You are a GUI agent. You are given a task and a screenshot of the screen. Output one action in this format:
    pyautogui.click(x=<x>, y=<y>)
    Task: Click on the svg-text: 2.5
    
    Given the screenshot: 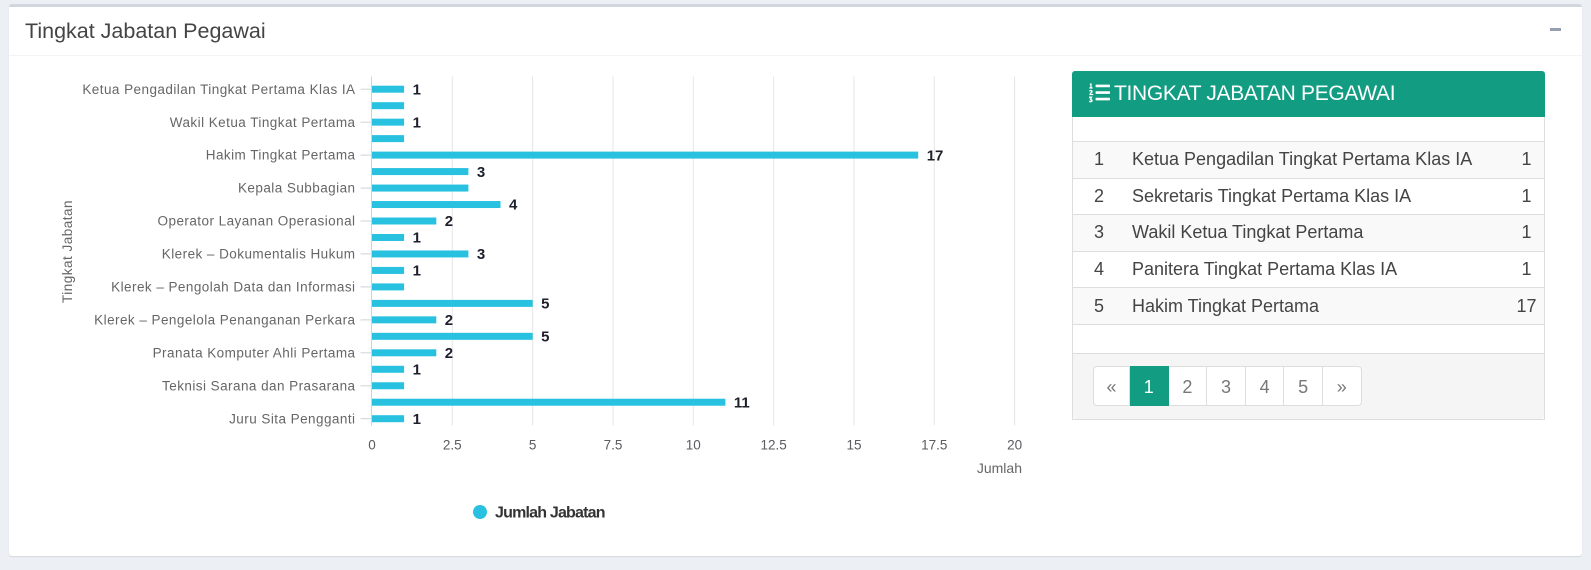 What is the action you would take?
    pyautogui.click(x=452, y=445)
    